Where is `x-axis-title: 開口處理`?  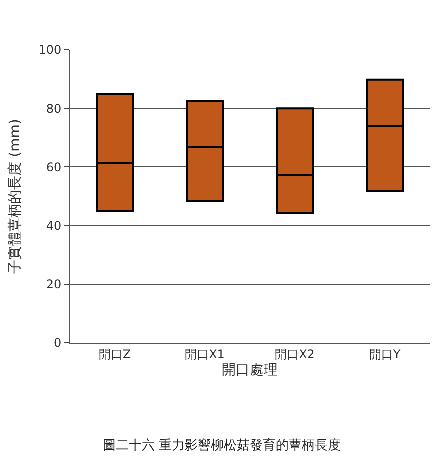
x-axis-title: 開口處理 is located at coordinates (250, 370).